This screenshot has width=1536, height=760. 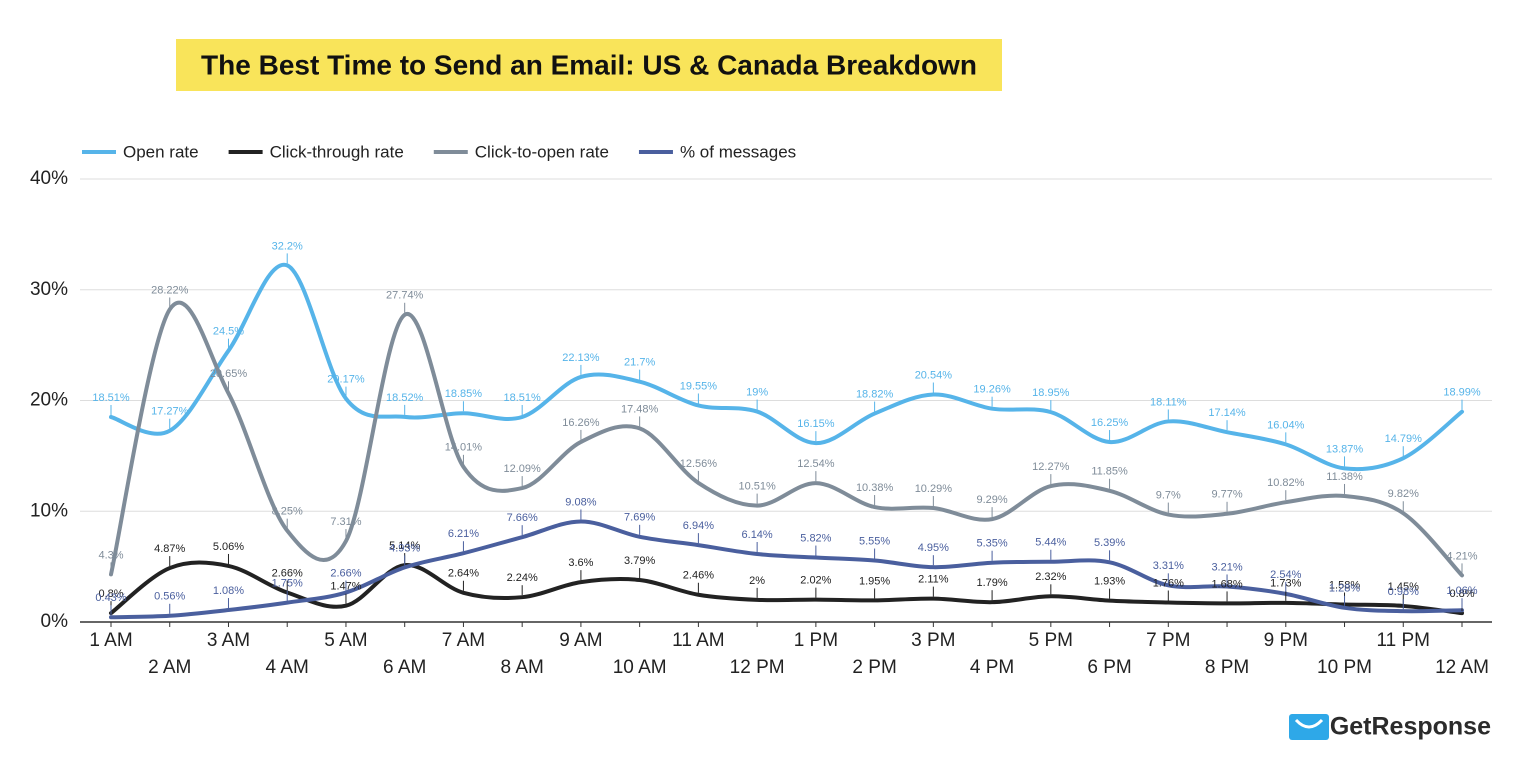 I want to click on data-label: 20.65%, so click(x=229, y=374).